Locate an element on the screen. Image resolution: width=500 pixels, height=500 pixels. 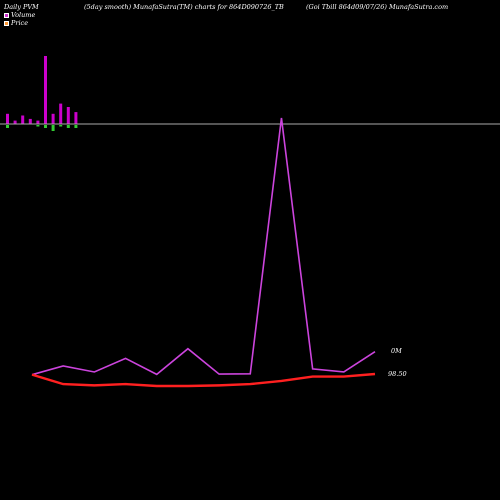
legend-price-label: Price is located at coordinates (20, 23).